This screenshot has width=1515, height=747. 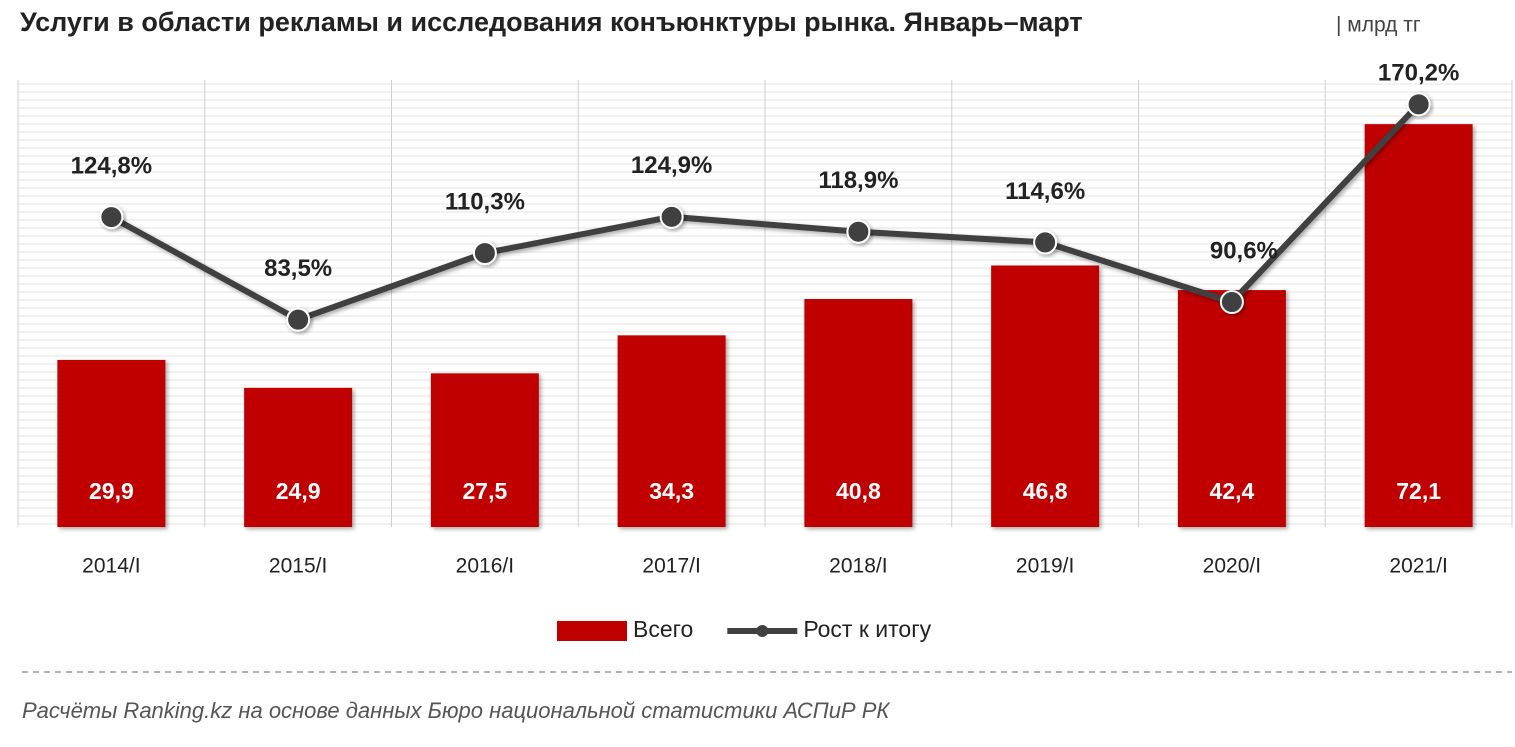 I want to click on x-tick-label: 2020/I, so click(x=1232, y=566).